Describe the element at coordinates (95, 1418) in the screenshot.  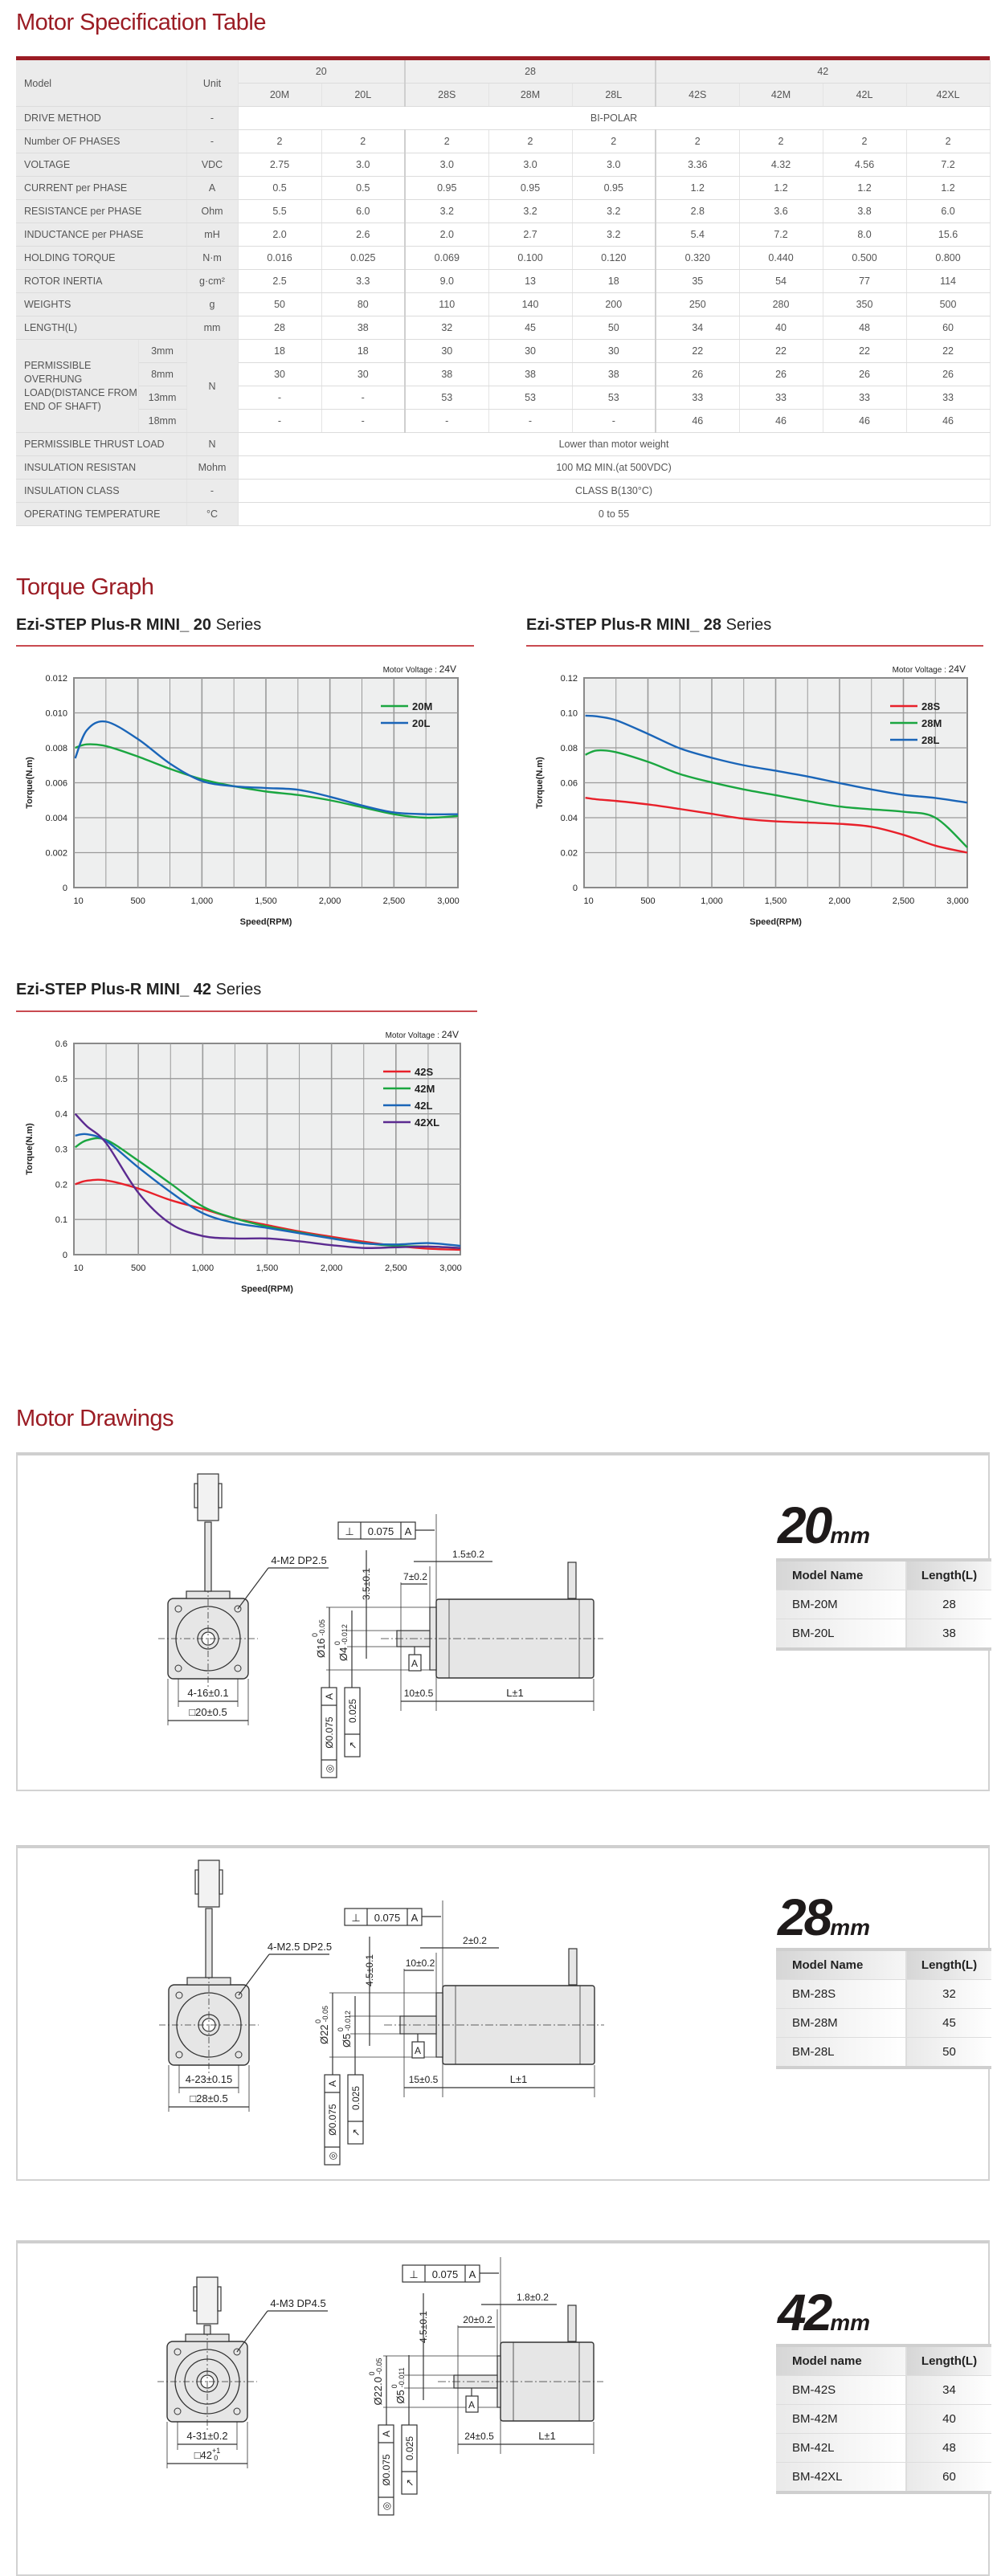
I see `drawings-section-title: Motor Drawings` at that location.